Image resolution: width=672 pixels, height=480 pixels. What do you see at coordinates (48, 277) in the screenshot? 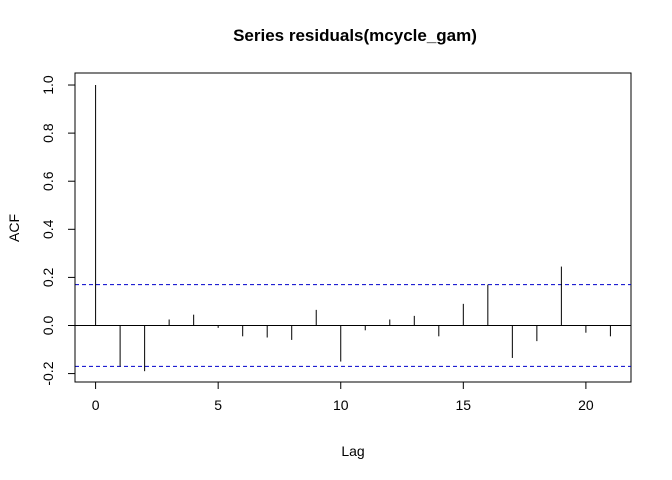
I see `y-tick-label: 0.2` at bounding box center [48, 277].